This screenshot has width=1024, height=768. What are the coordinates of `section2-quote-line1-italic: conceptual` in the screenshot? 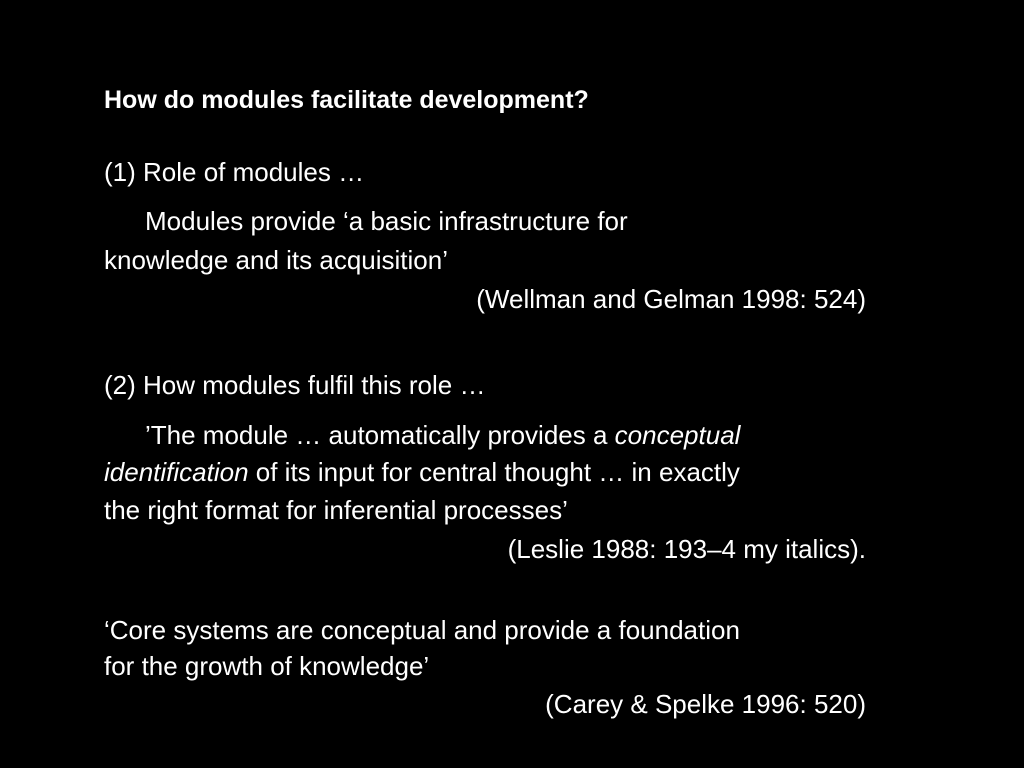 It's located at (677, 435).